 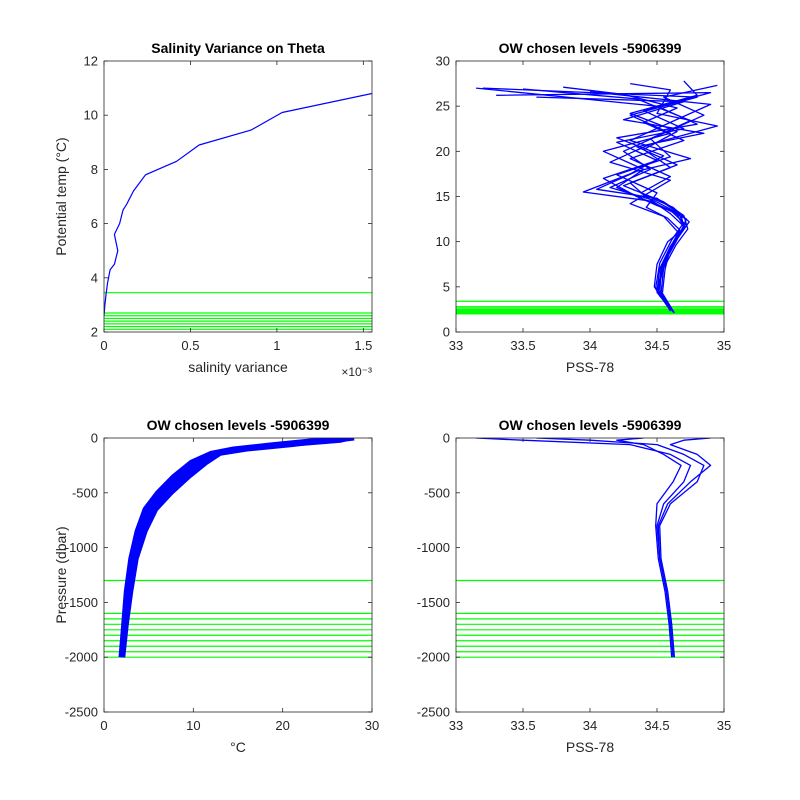 I want to click on y-tick-label: 20, so click(x=443, y=151).